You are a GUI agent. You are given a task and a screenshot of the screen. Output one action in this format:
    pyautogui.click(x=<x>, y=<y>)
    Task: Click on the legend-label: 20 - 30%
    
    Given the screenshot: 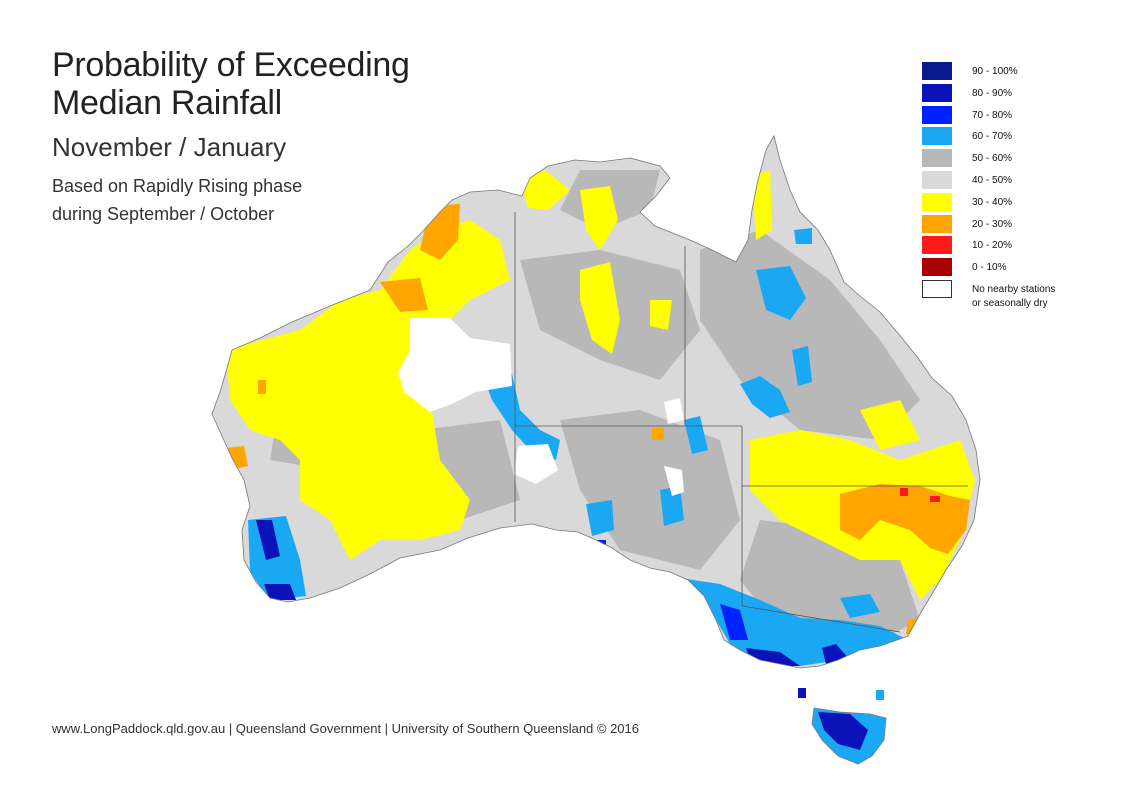 What is the action you would take?
    pyautogui.click(x=992, y=224)
    